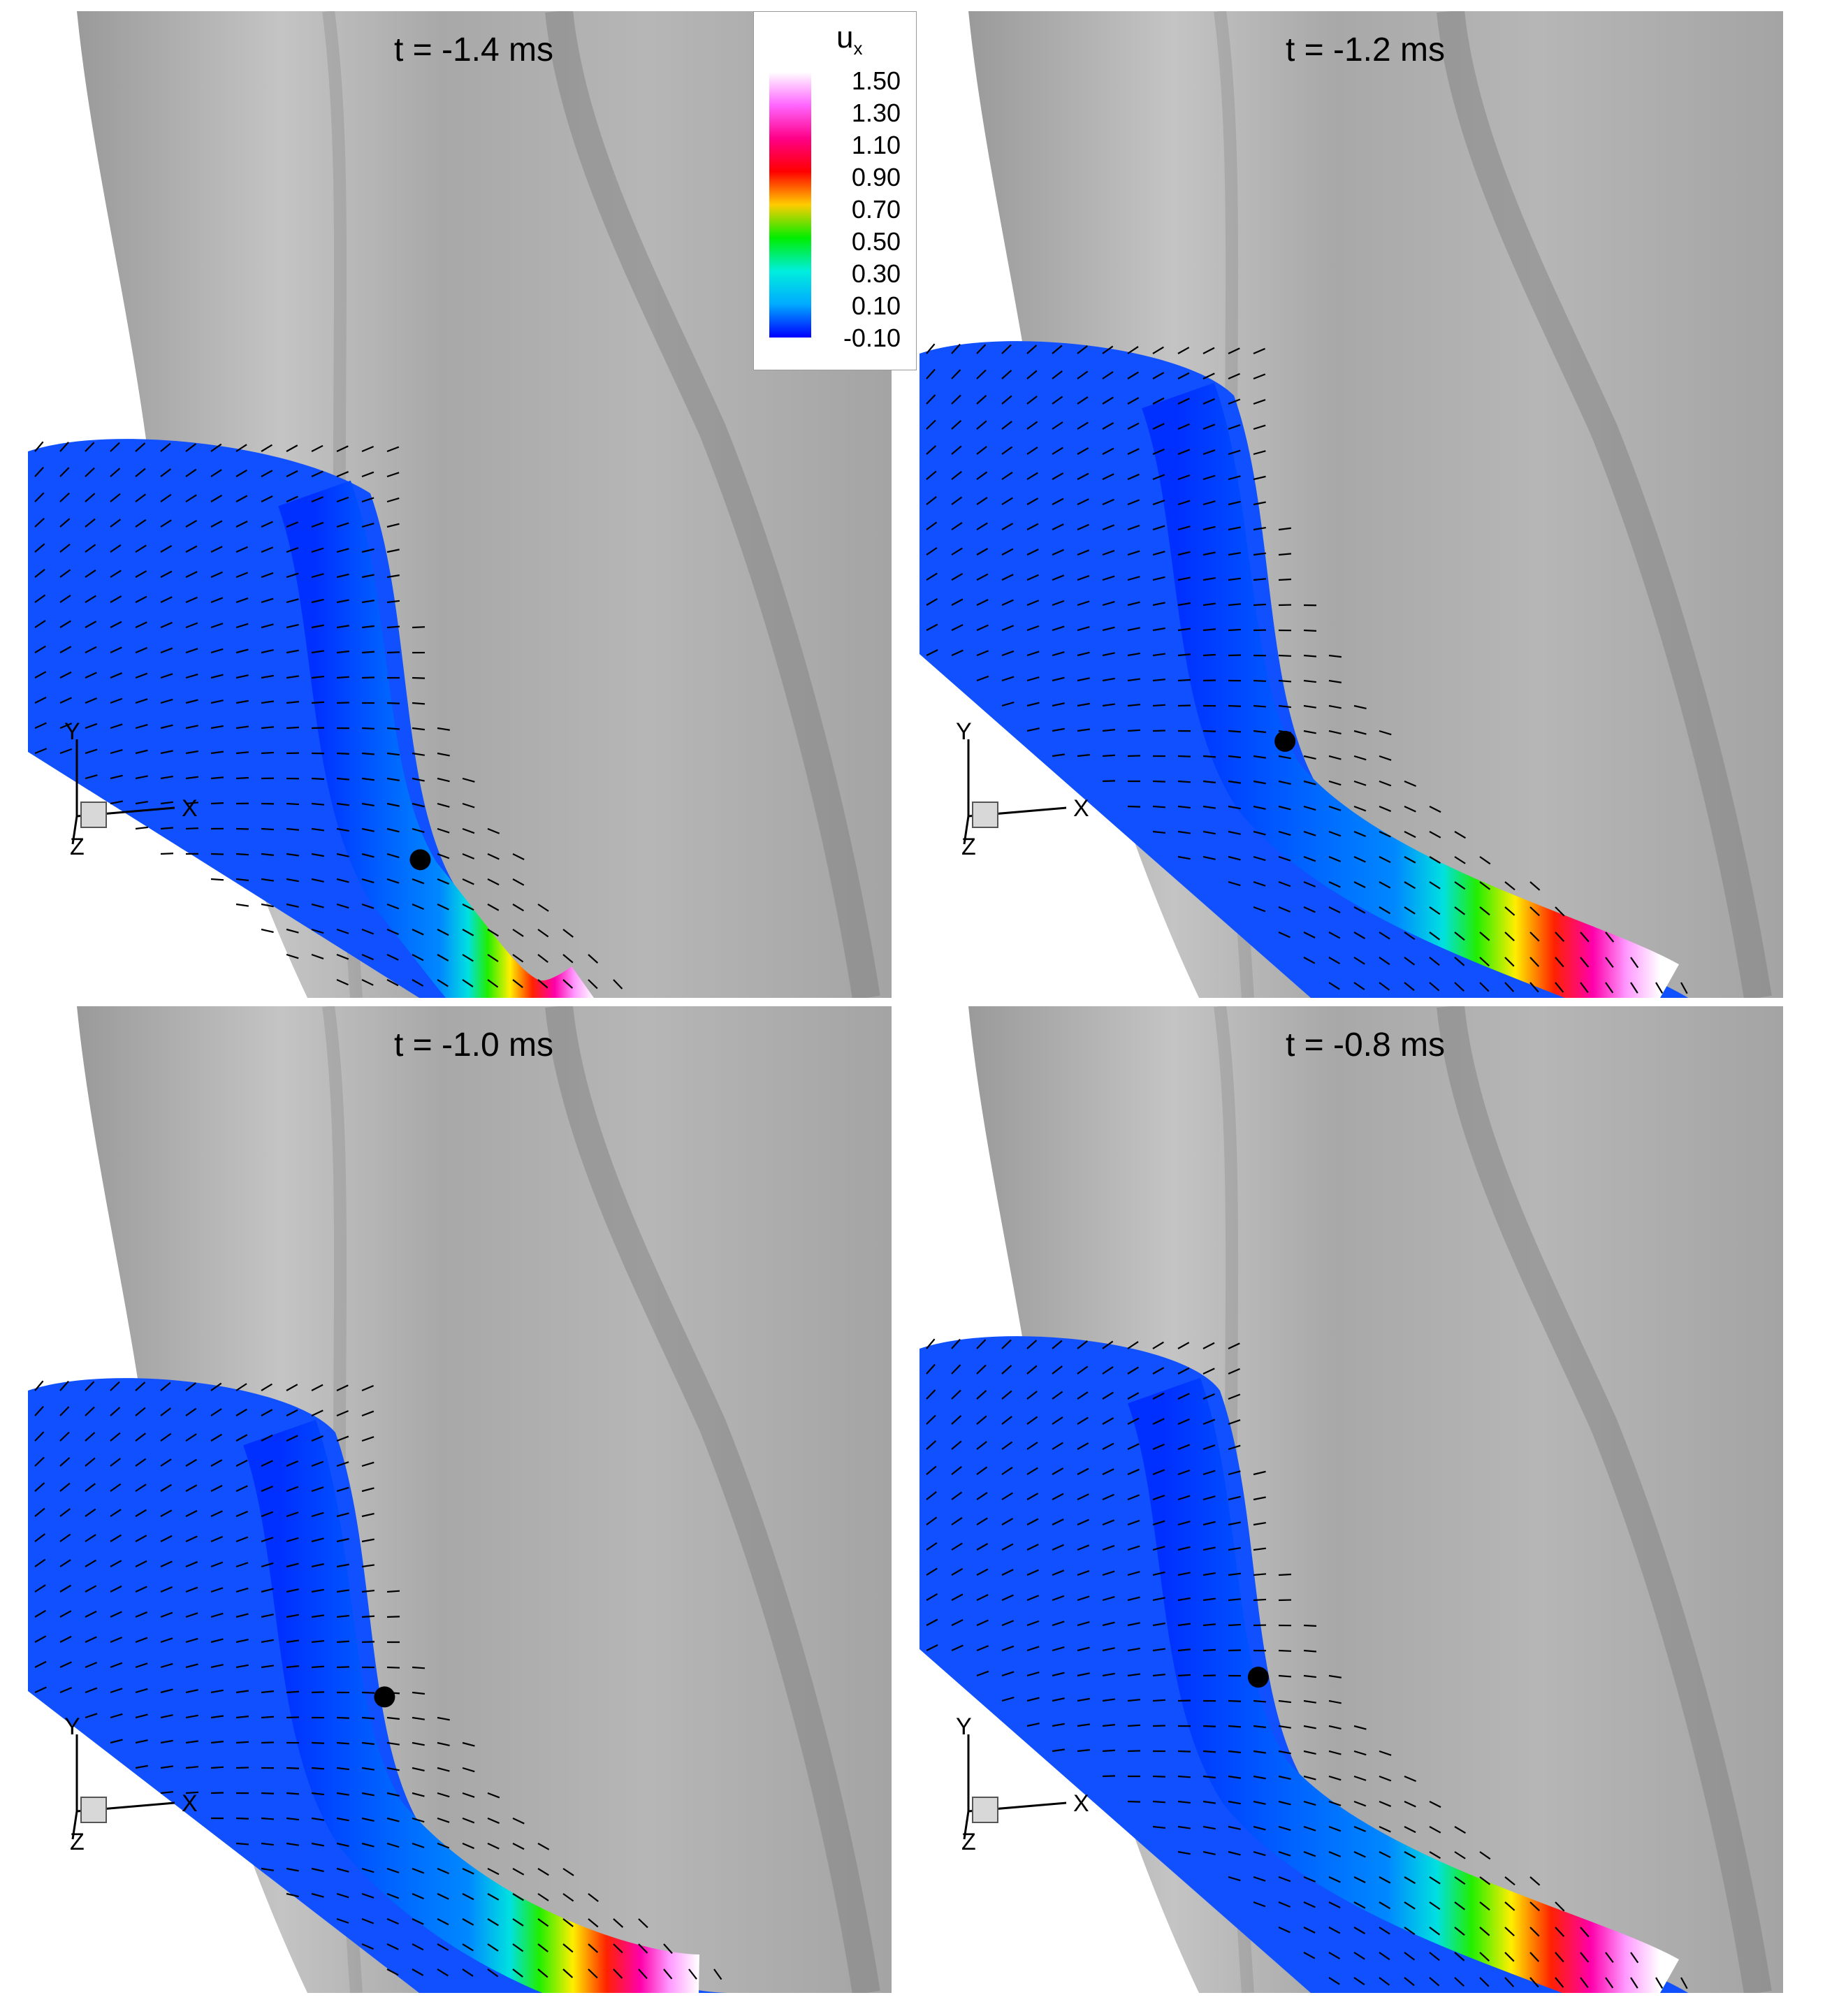 This screenshot has height=2016, width=1839. Describe the element at coordinates (876, 145) in the screenshot. I see `legend-level: 1.10` at that location.